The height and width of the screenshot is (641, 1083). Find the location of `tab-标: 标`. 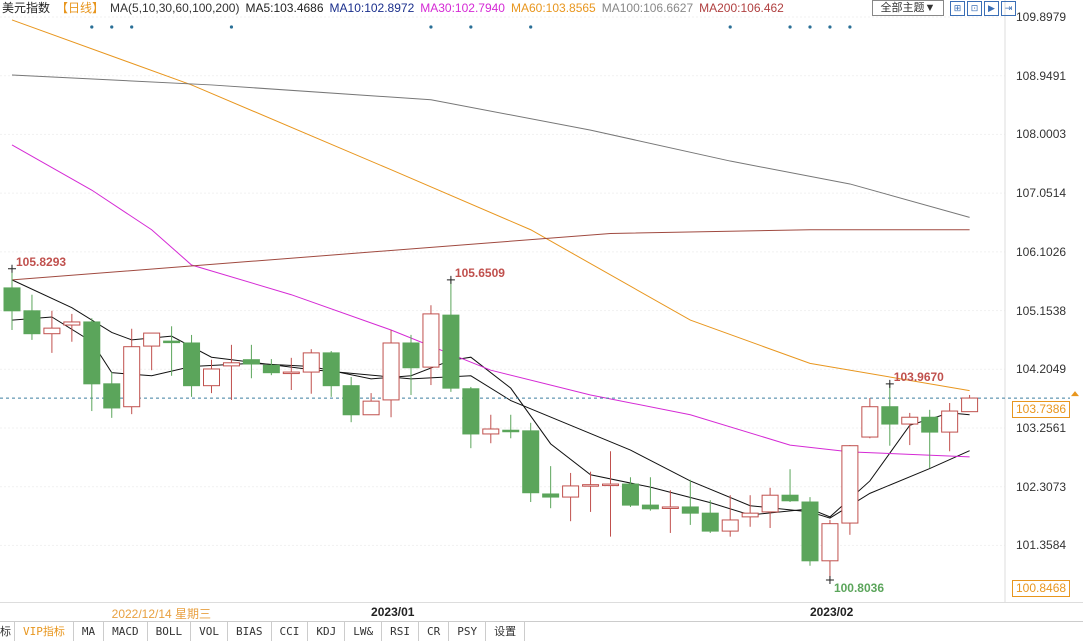

tab-标: 标 is located at coordinates (7, 631).